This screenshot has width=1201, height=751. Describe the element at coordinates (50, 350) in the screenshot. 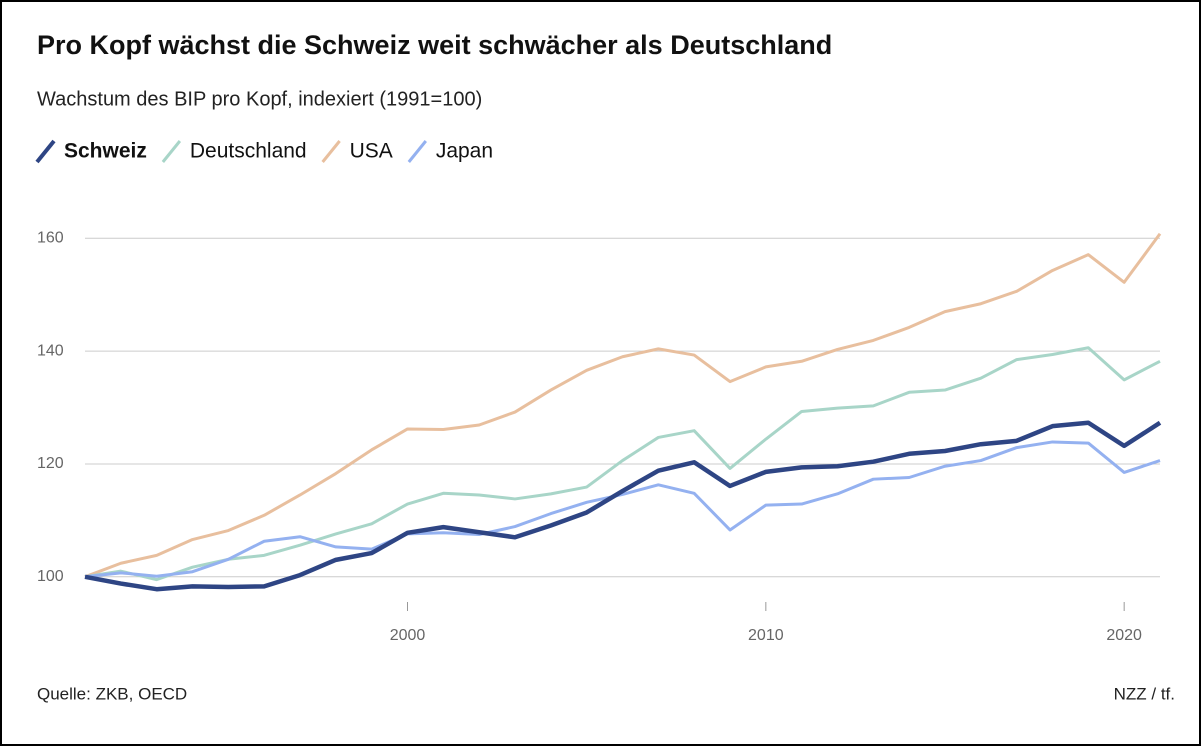

I see `y-tick-label: 140` at that location.